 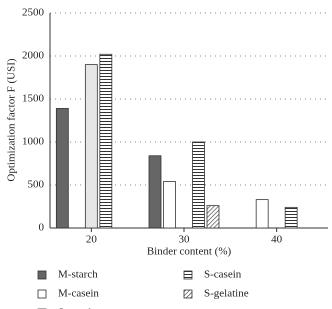 I want to click on y-tick-label: 1500, so click(x=33, y=99).